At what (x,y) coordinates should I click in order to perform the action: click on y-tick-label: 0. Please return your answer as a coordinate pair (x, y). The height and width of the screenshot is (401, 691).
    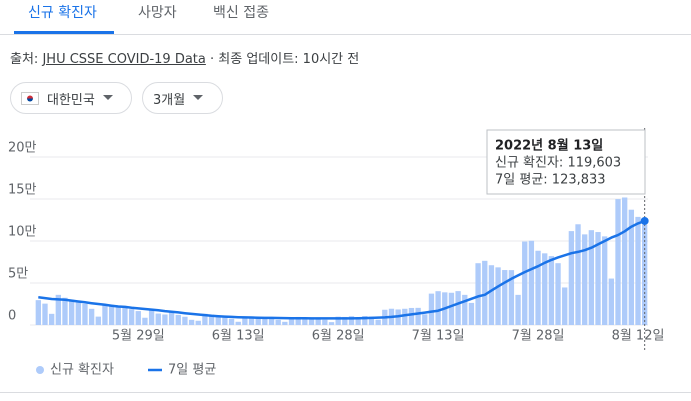
    Looking at the image, I should click on (12, 316).